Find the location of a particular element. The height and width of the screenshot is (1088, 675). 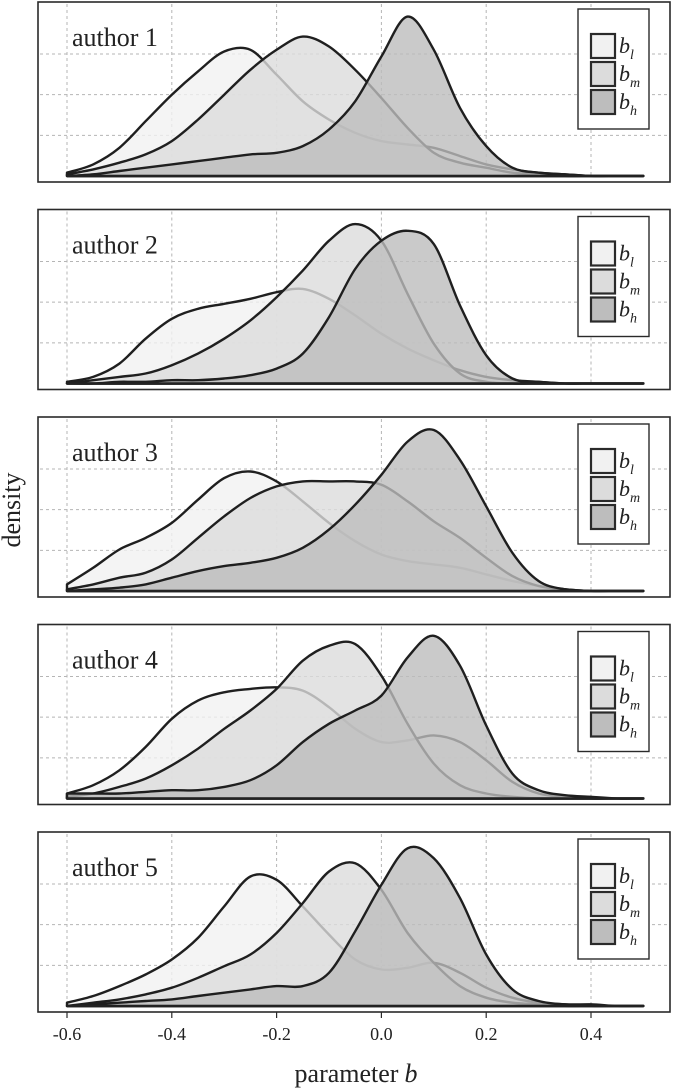

x-tick-label: -0.6 is located at coordinates (67, 1034).